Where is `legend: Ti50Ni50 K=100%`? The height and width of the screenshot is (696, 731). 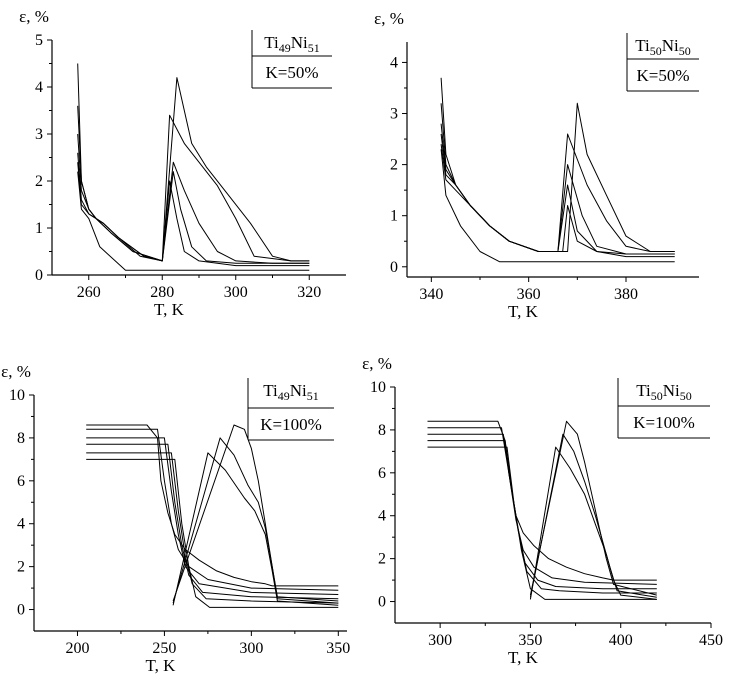
legend: Ti50Ni50 K=100% is located at coordinates (663, 408).